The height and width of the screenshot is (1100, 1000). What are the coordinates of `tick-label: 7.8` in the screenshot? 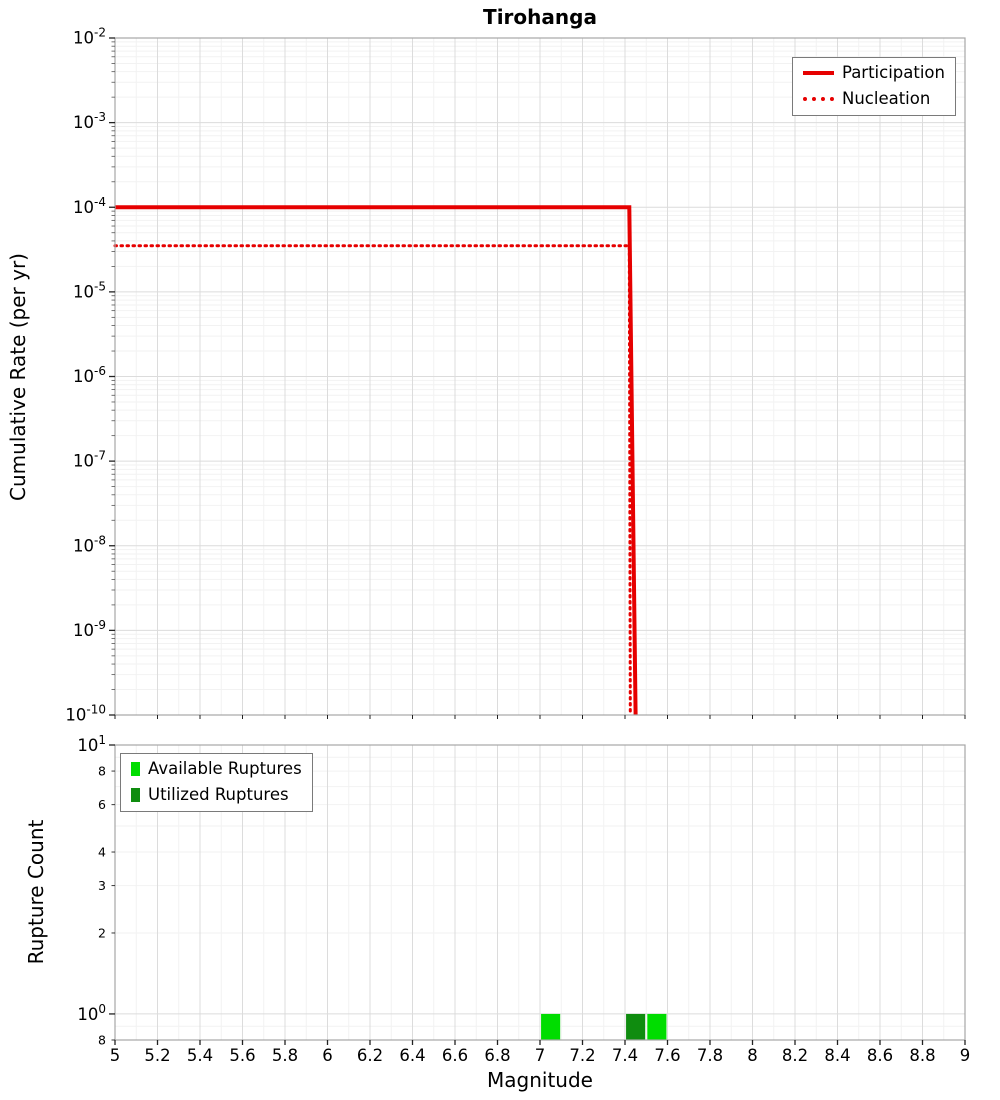 It's located at (710, 1055).